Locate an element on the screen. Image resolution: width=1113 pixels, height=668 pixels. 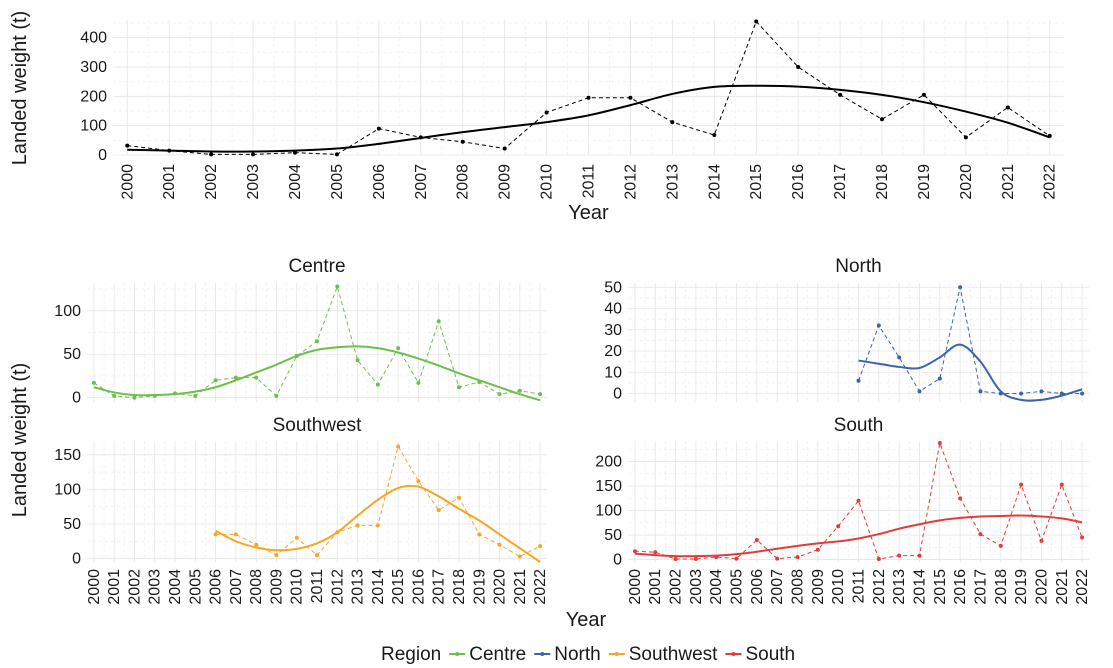
legend: Region Centre North Southwest South is located at coordinates (588, 654).